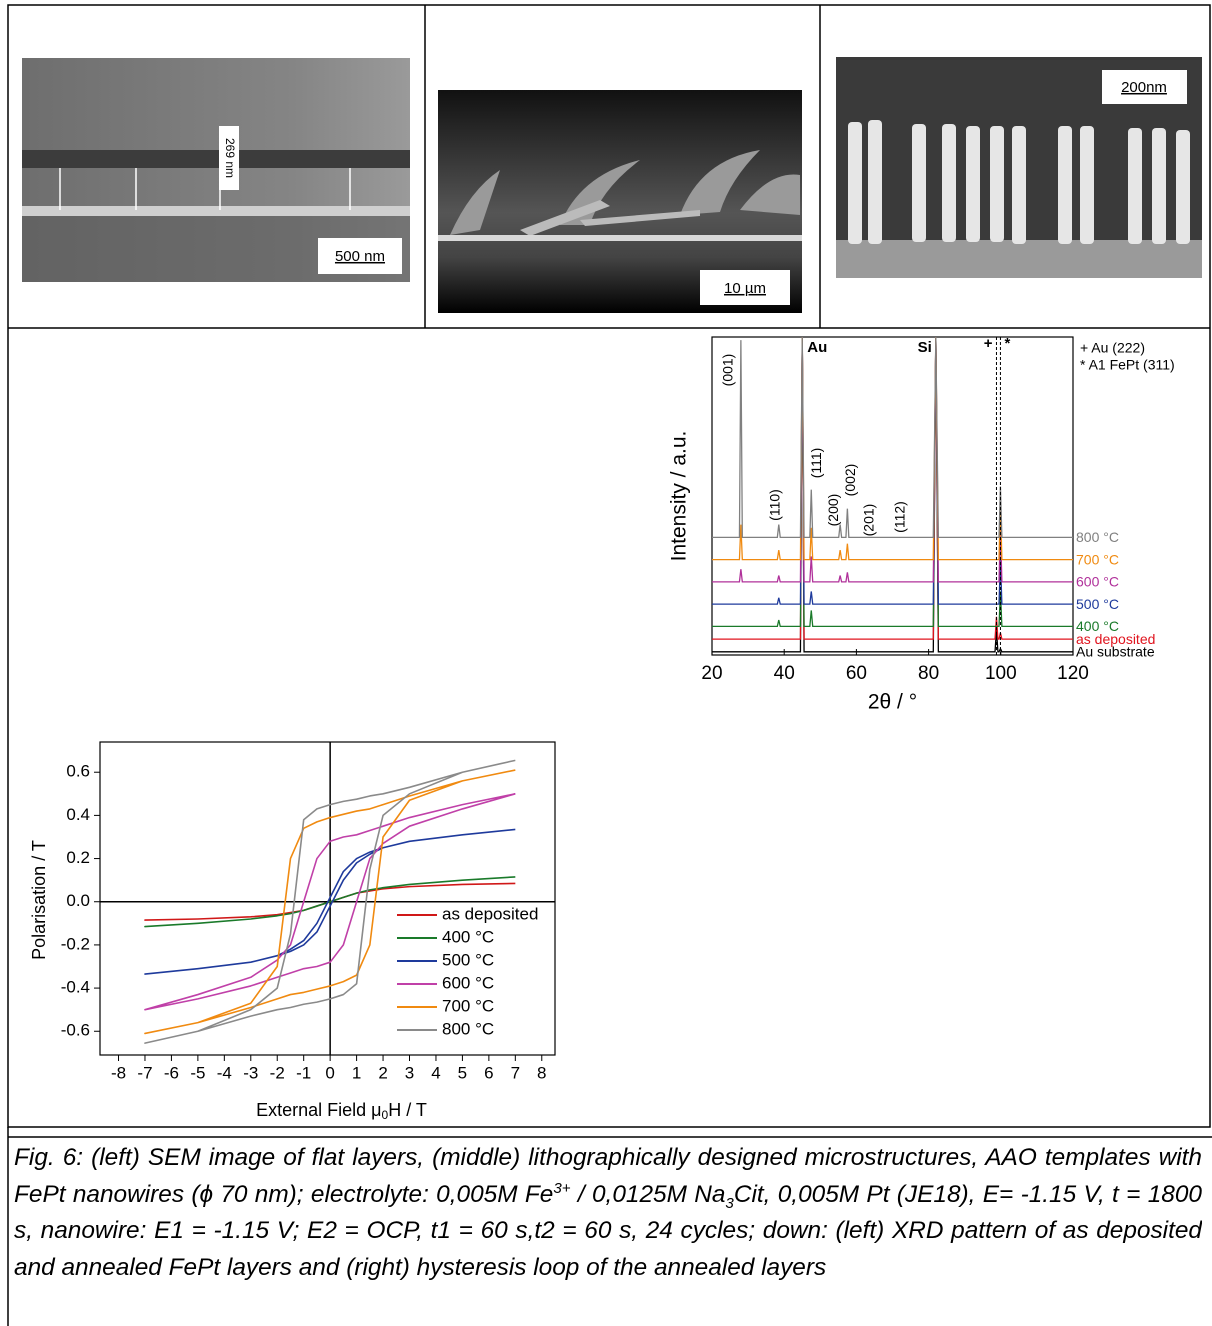  I want to click on x-axis-label-part: H / T, so click(407, 1110).